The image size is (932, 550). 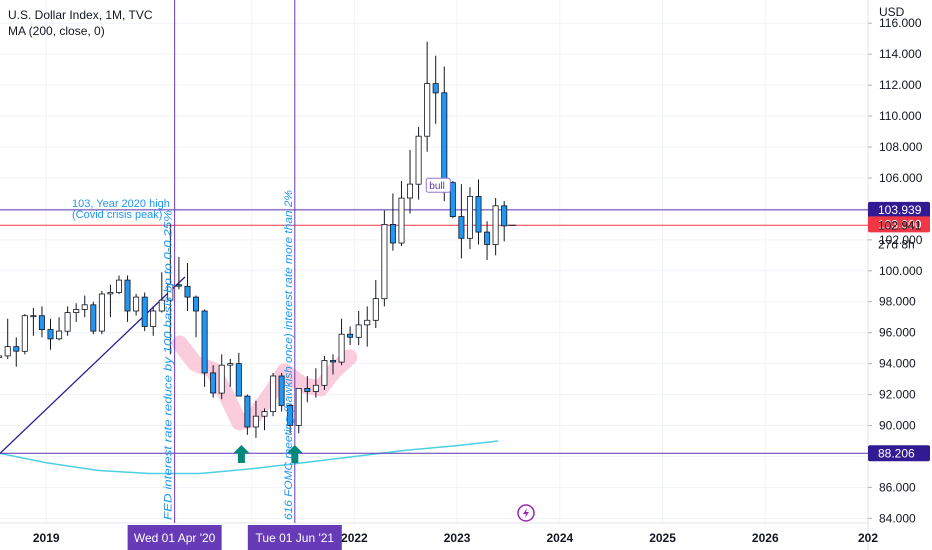 I want to click on level-annotation-line-1: 103, Year 2020 high, so click(x=121, y=204).